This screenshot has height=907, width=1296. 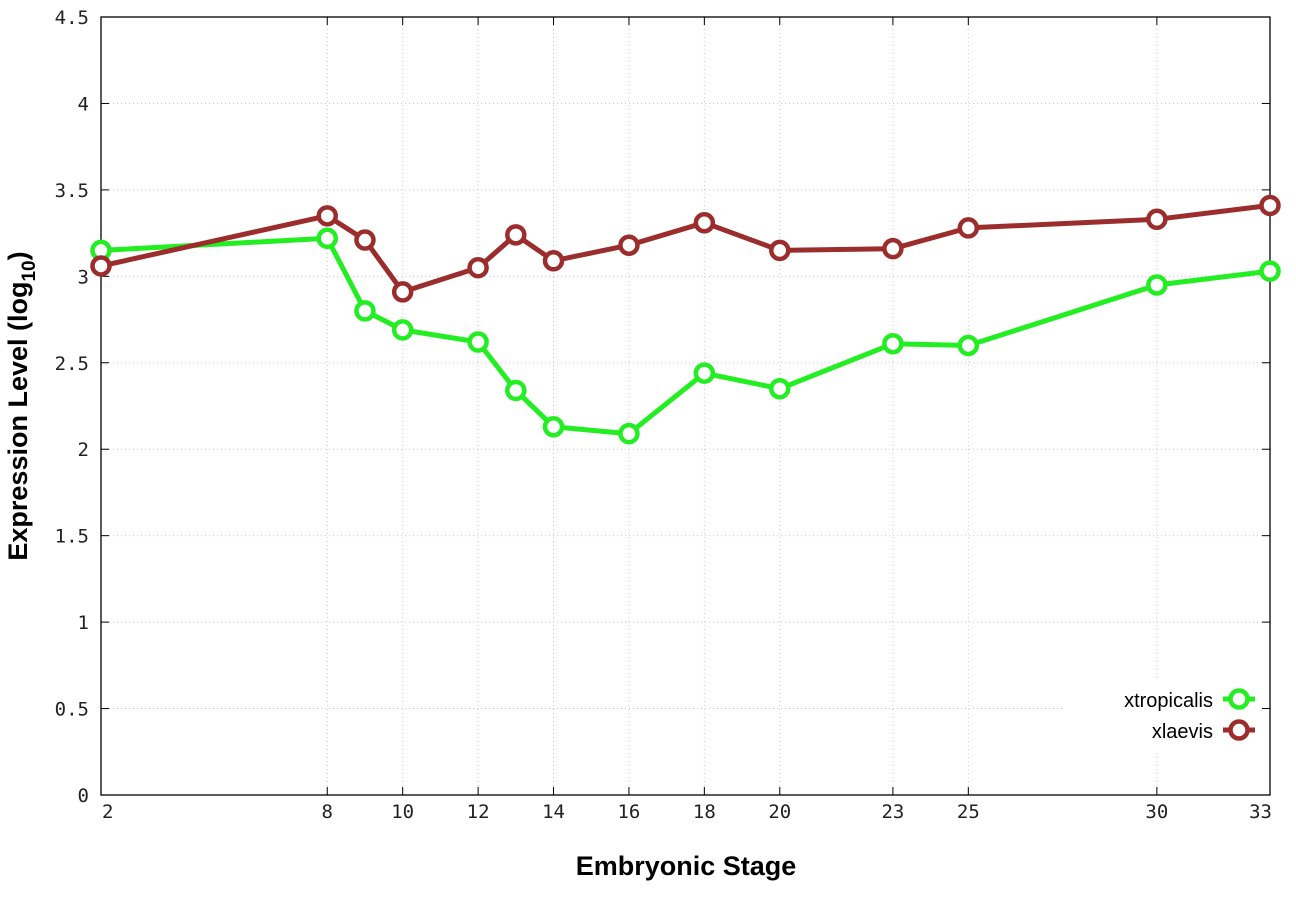 What do you see at coordinates (553, 812) in the screenshot?
I see `x-tick-label: 14` at bounding box center [553, 812].